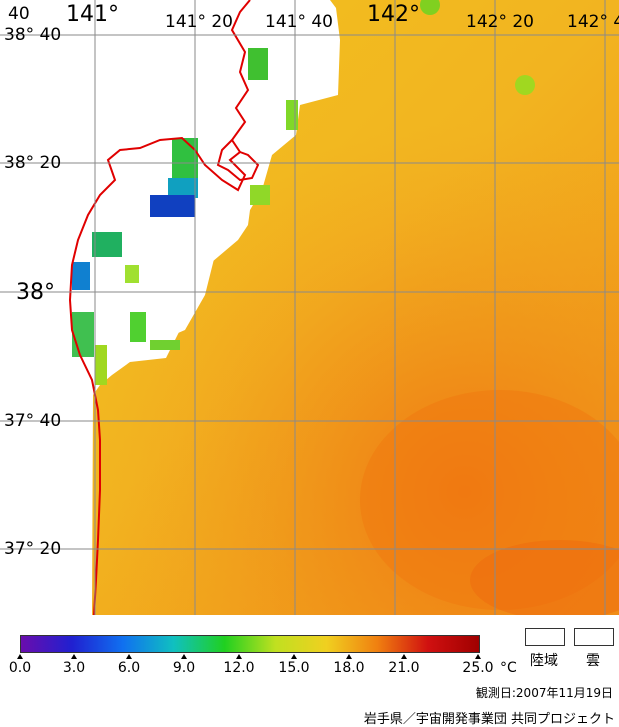  I want to click on coastline-inner, so click(238, 160).